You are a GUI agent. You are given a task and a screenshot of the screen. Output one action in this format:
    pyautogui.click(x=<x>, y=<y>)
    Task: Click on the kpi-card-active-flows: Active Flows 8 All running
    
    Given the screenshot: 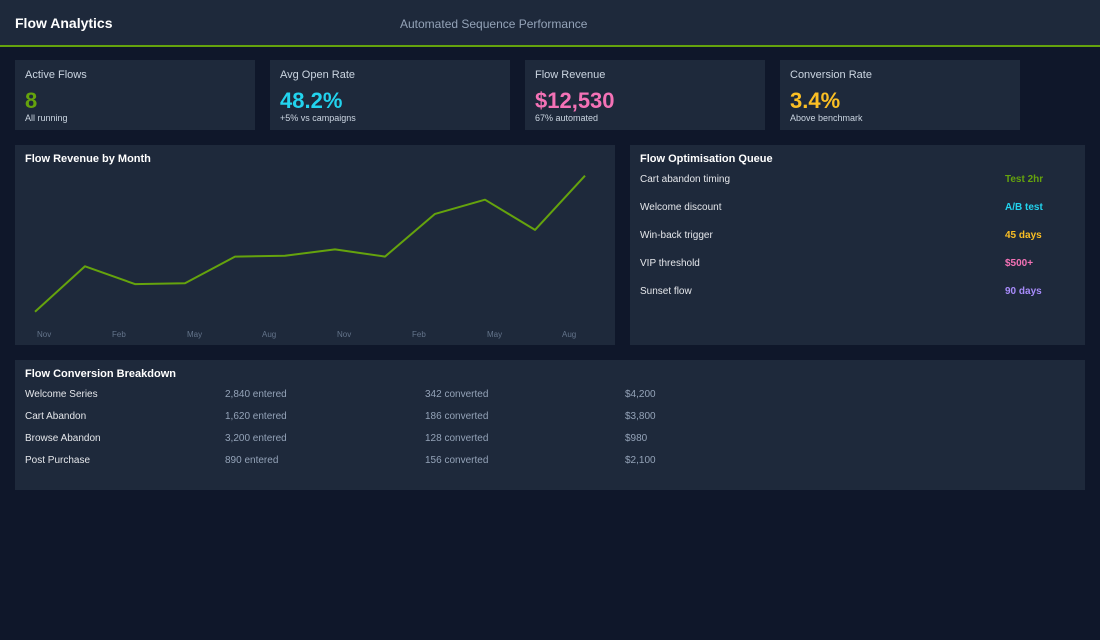 What is the action you would take?
    pyautogui.click(x=135, y=95)
    